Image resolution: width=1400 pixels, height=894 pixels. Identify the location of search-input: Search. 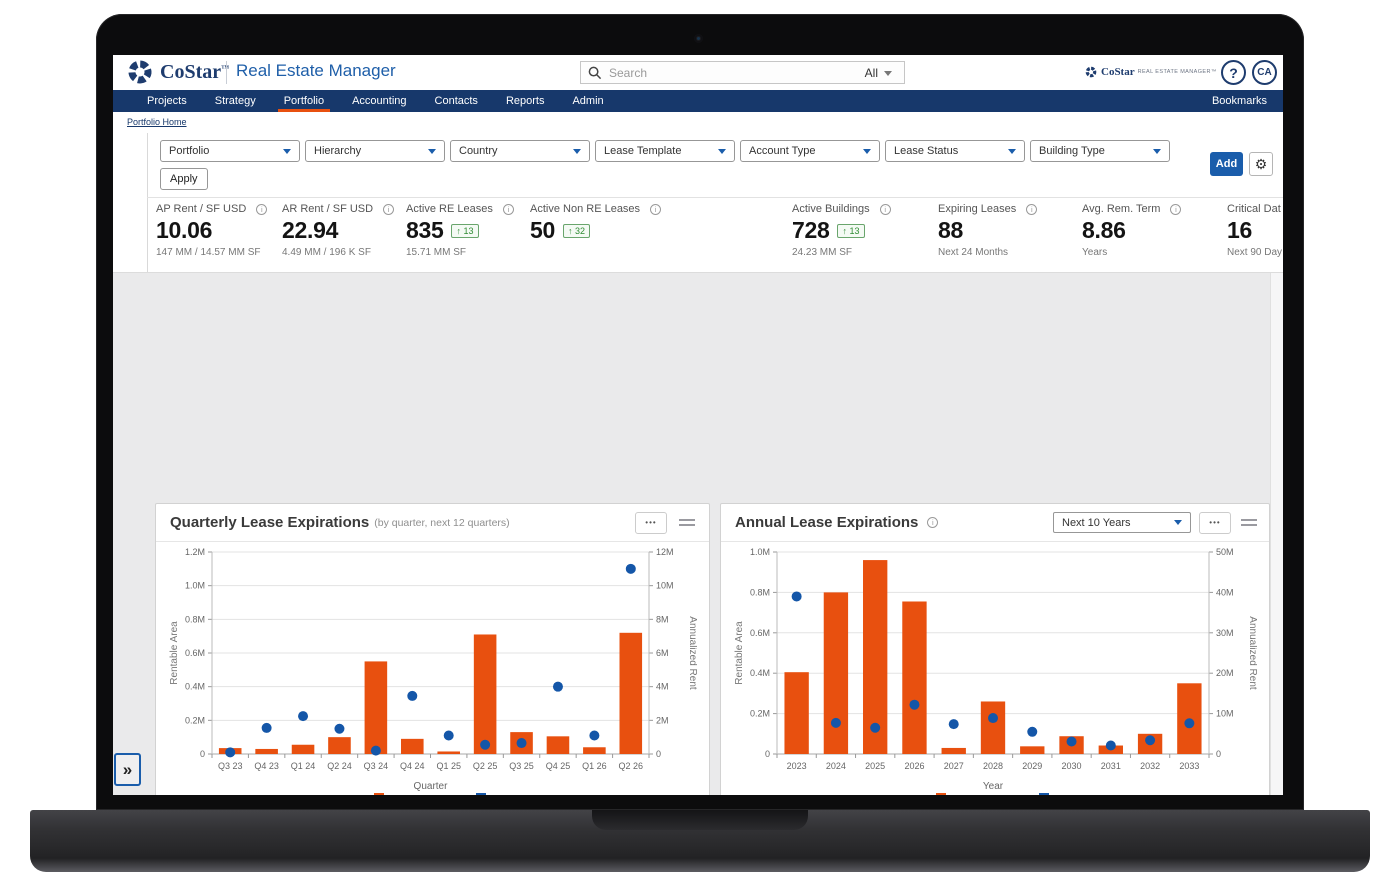
(628, 72).